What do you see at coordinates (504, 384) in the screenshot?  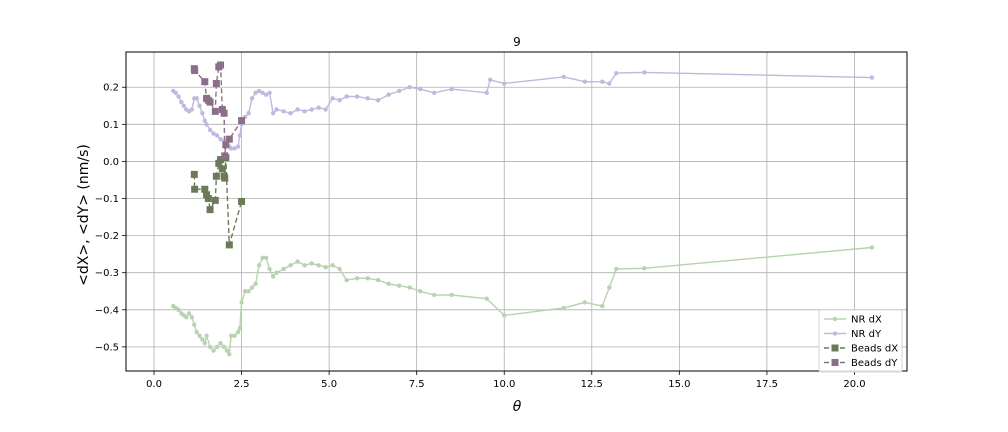 I see `x-tick-label: 10.0` at bounding box center [504, 384].